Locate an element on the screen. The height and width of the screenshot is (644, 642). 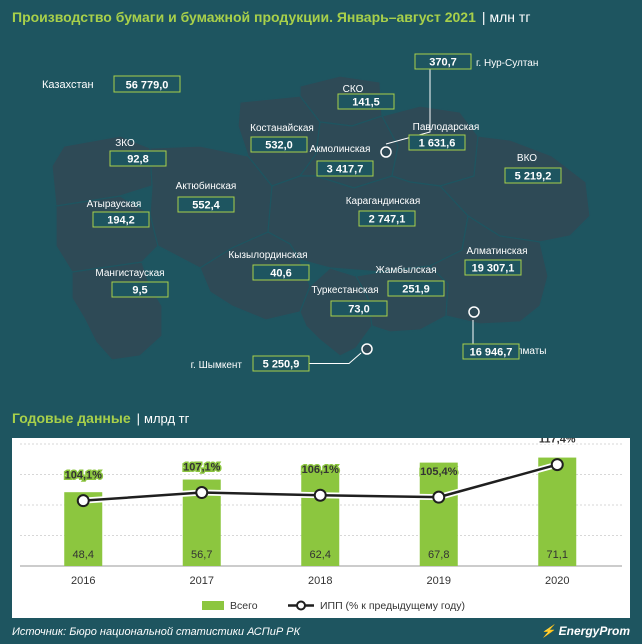
region-name-aktobe: Актюбинская is located at coordinates (206, 186).